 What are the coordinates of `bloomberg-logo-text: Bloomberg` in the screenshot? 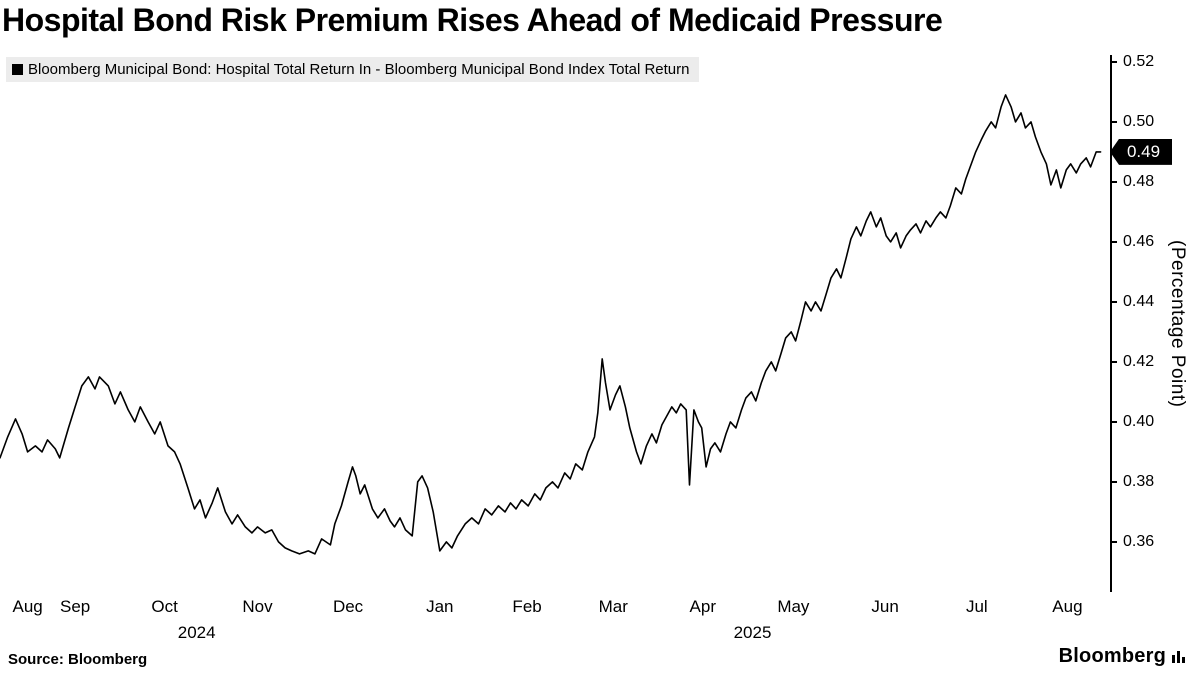 It's located at (1112, 656).